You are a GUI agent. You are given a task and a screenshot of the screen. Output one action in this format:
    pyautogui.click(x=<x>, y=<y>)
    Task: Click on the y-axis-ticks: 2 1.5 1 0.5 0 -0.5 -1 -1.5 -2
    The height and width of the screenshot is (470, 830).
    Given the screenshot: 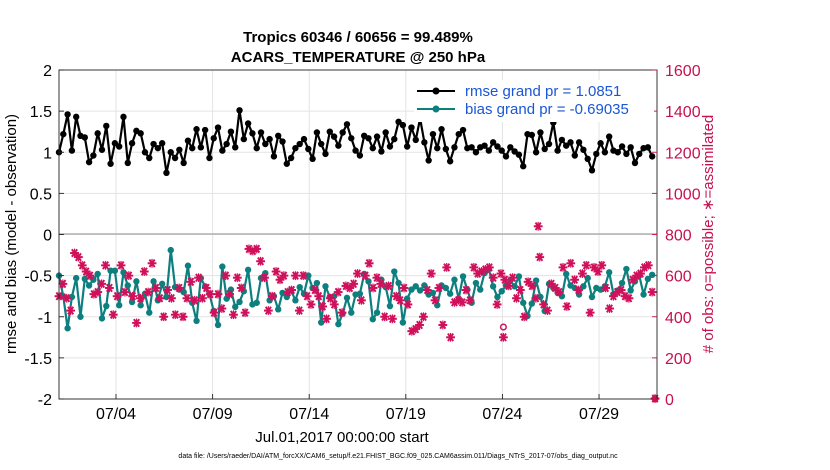 What is the action you would take?
    pyautogui.click(x=44, y=236)
    